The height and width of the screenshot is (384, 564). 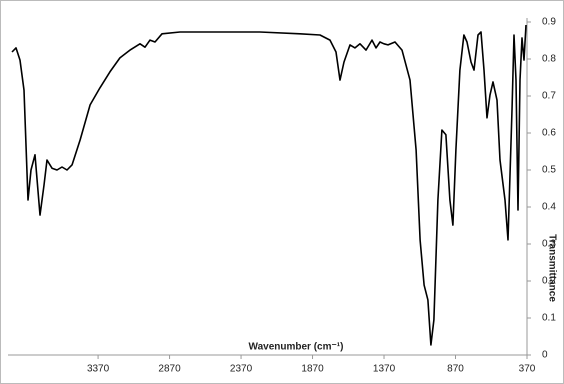 I want to click on x-tick-label: 1370, so click(x=384, y=369).